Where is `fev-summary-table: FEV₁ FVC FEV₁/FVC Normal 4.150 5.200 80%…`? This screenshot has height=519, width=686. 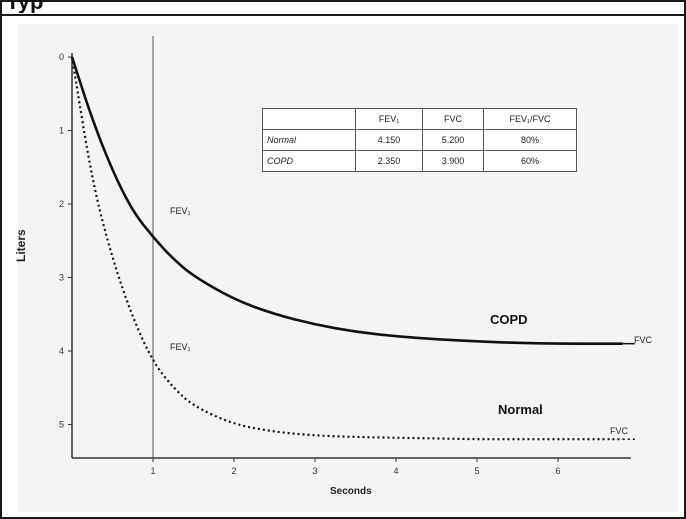 fev-summary-table: FEV₁ FVC FEV₁/FVC Normal 4.150 5.200 80%… is located at coordinates (419, 140).